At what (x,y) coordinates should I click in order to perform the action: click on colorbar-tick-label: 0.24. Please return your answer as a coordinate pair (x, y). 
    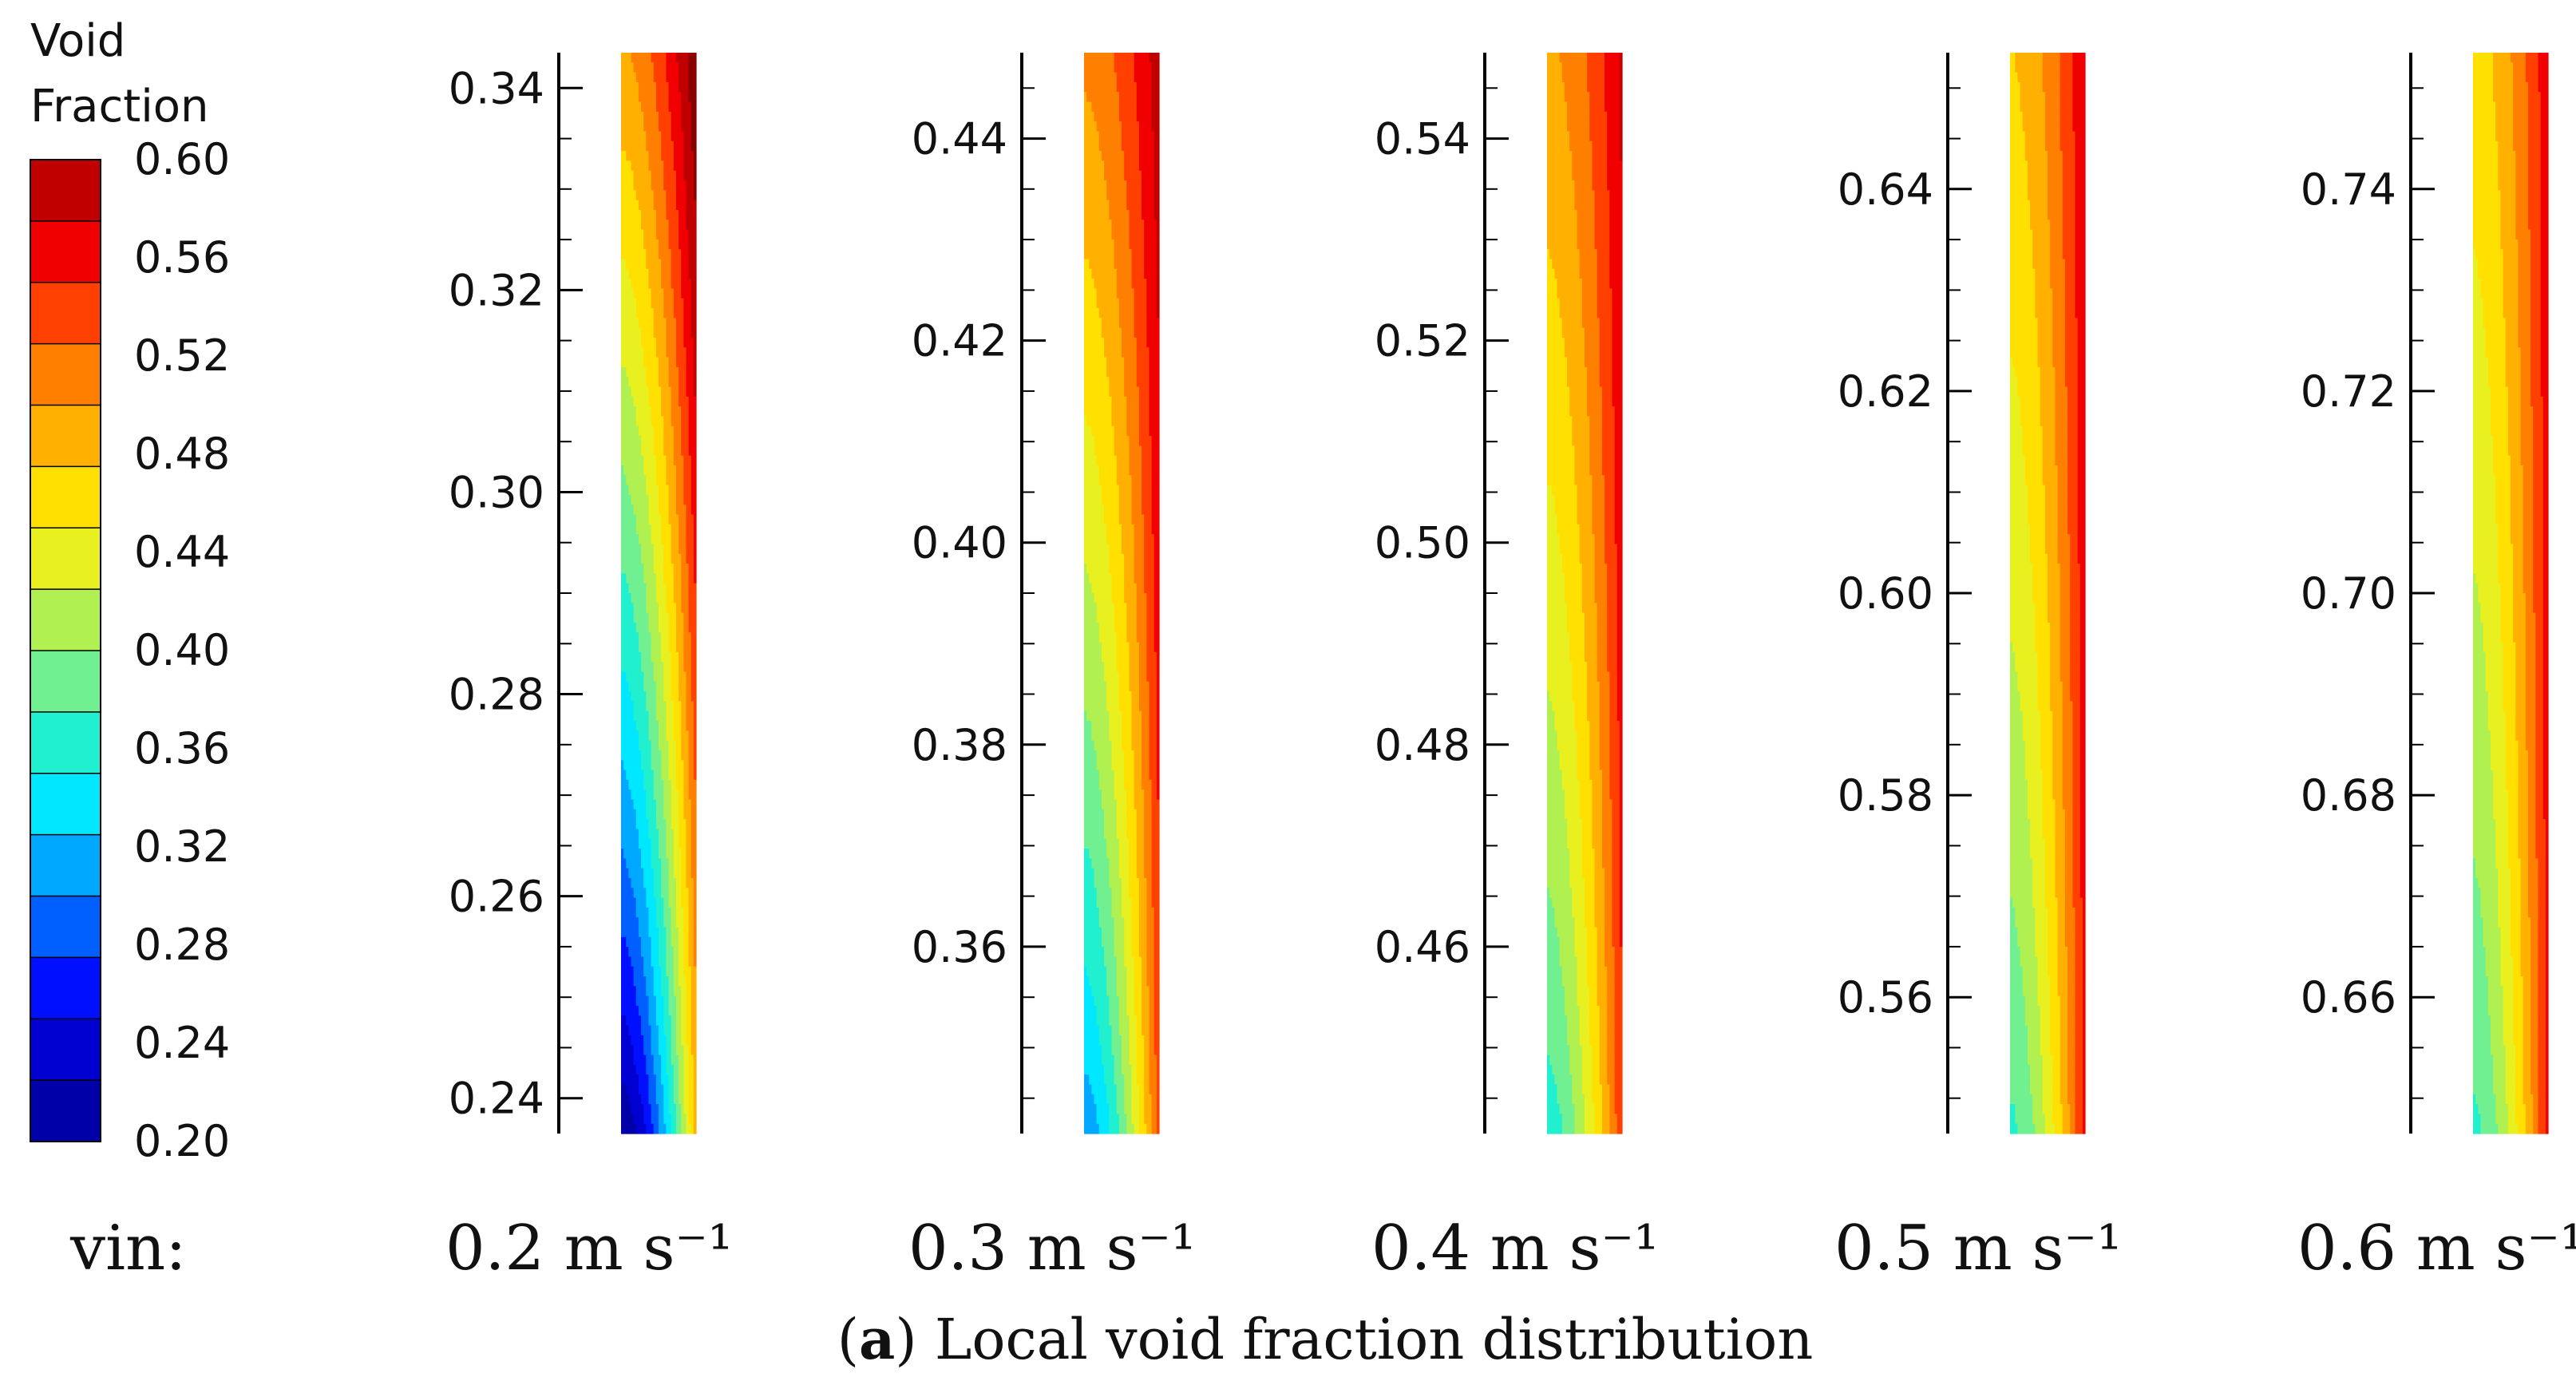
    Looking at the image, I should click on (182, 1043).